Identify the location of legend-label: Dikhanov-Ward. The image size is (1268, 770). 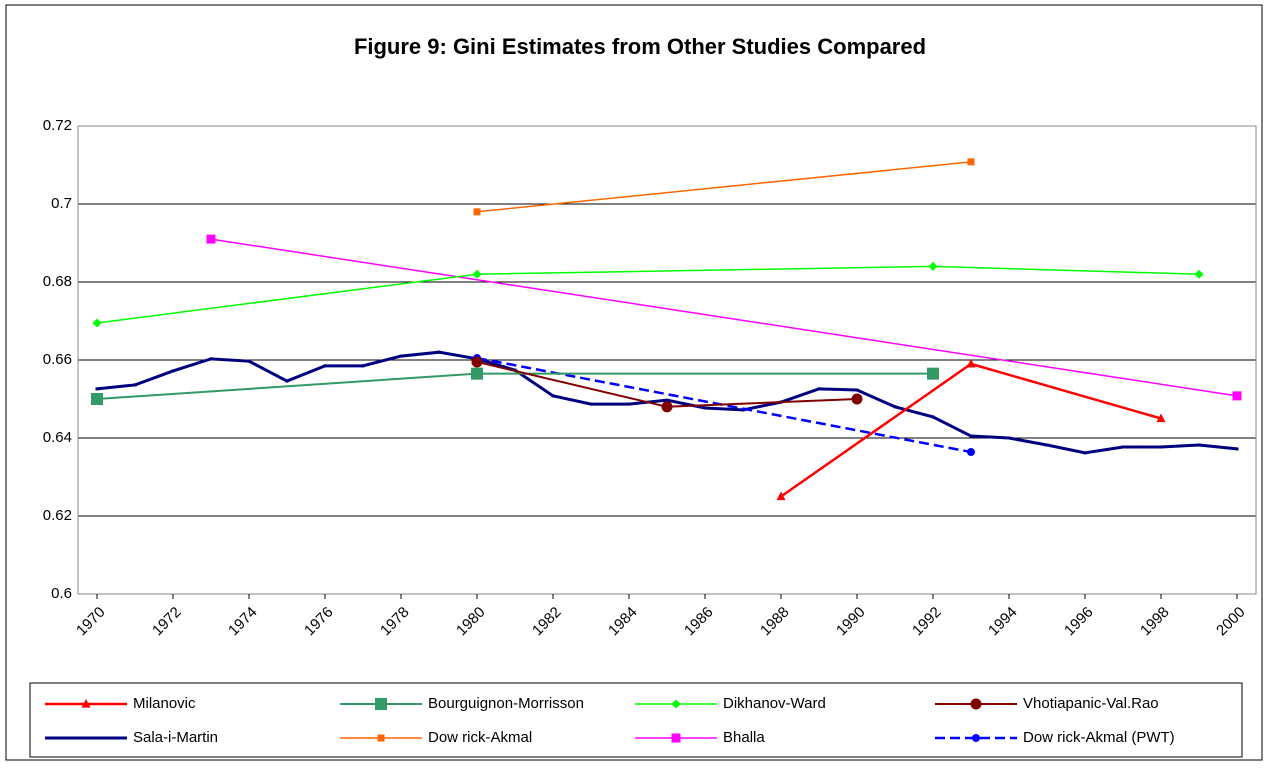
(774, 703).